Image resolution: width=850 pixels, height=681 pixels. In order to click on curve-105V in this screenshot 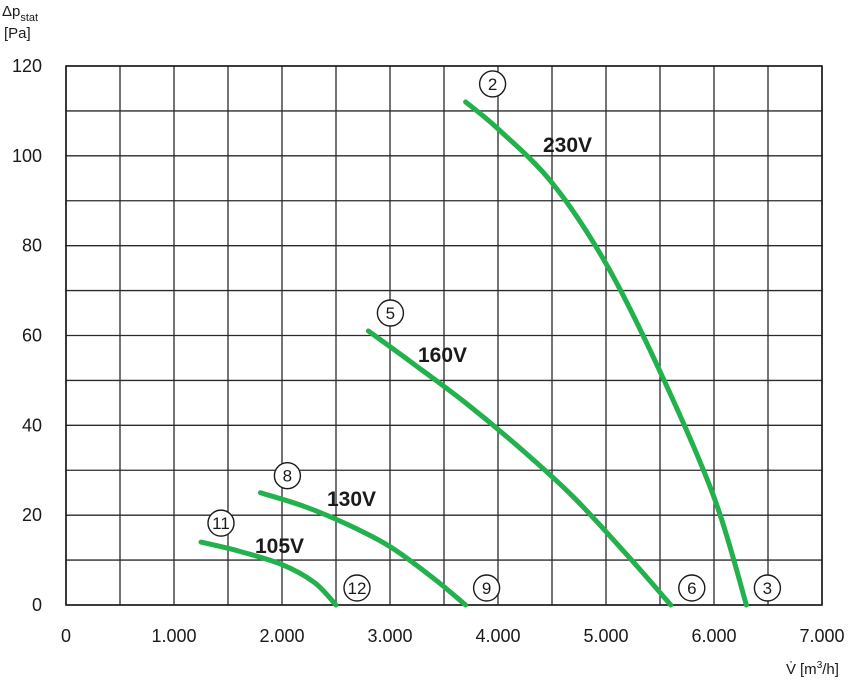, I will do `click(268, 573)`.